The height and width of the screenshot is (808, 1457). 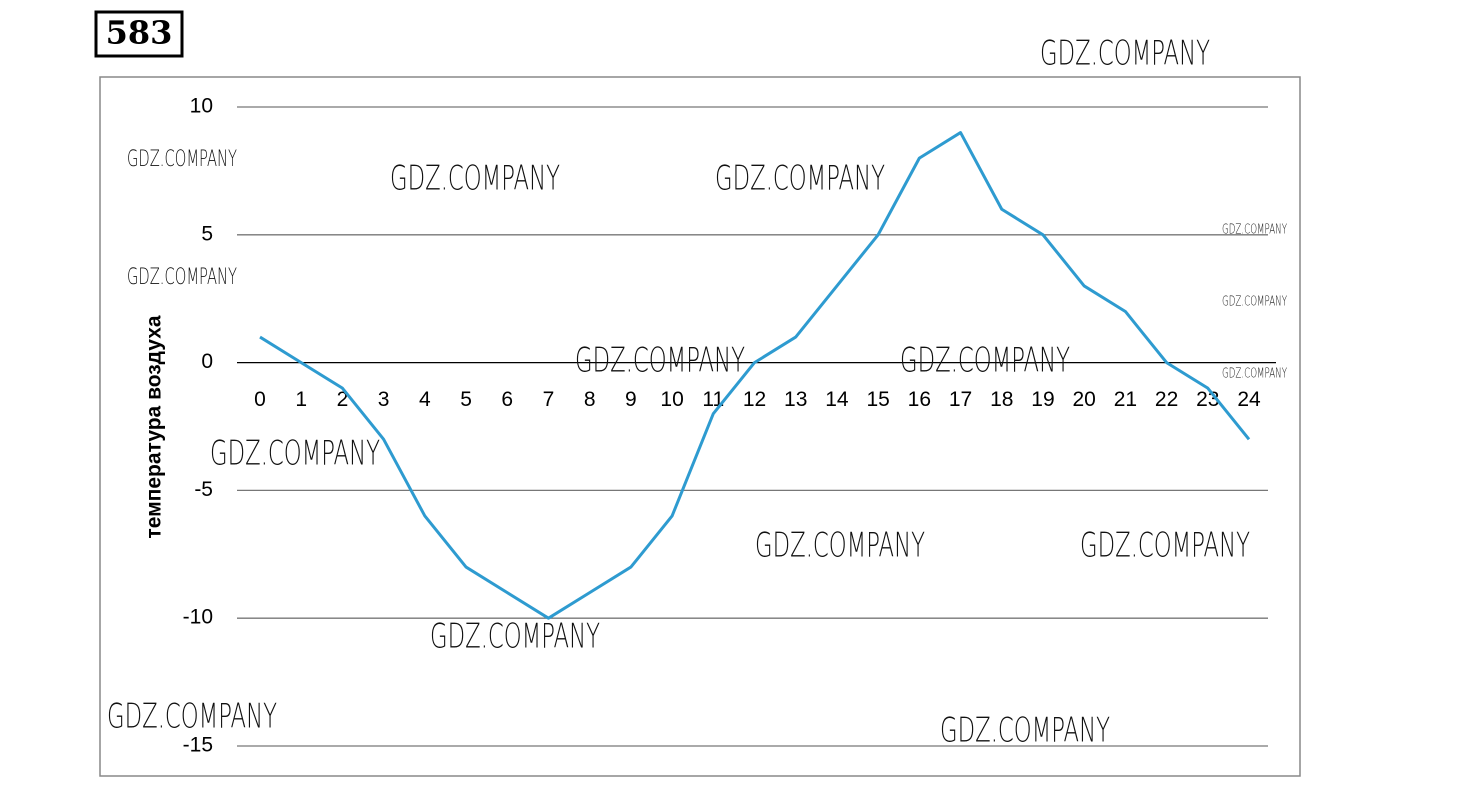 I want to click on x-tick-label: 15, so click(x=877, y=399).